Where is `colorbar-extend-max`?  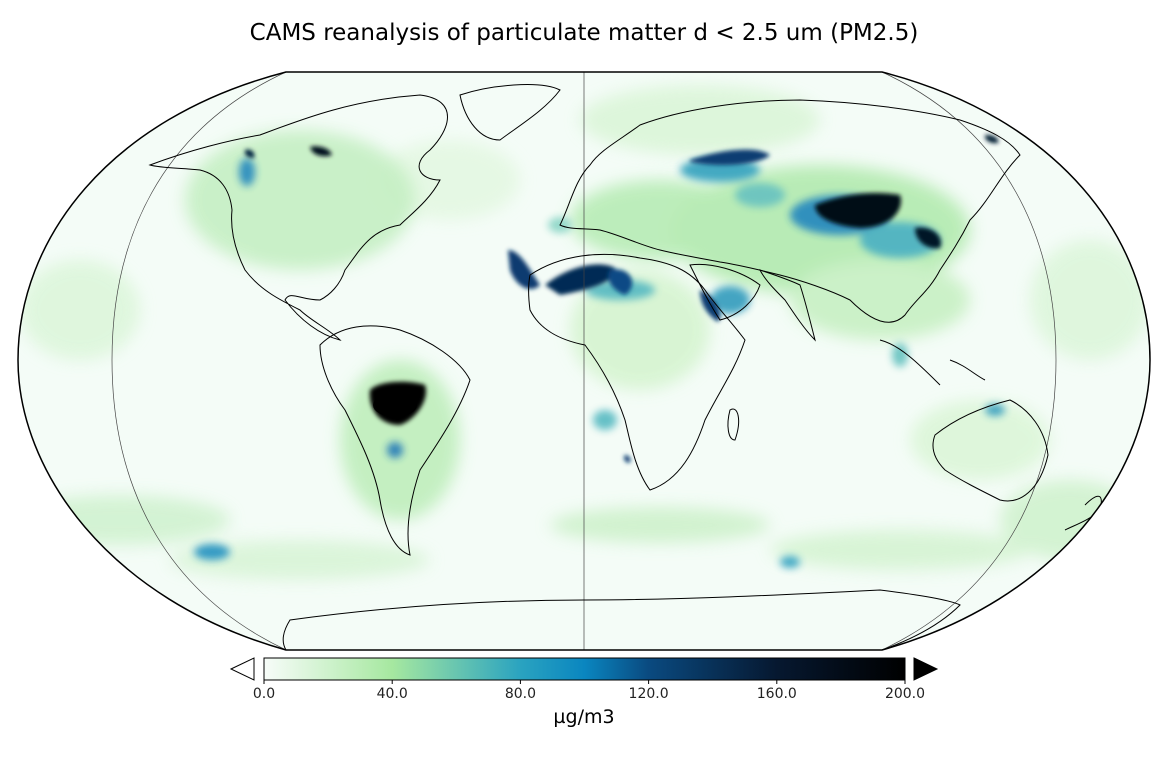 colorbar-extend-max is located at coordinates (926, 669).